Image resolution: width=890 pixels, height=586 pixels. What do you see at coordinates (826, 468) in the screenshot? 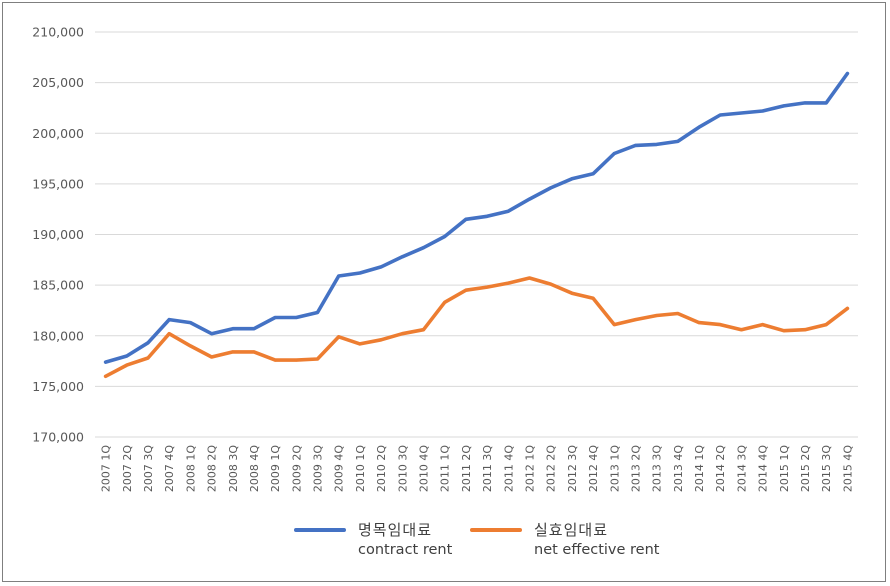
I see `x-tick-label: 2015 3Q` at bounding box center [826, 468].